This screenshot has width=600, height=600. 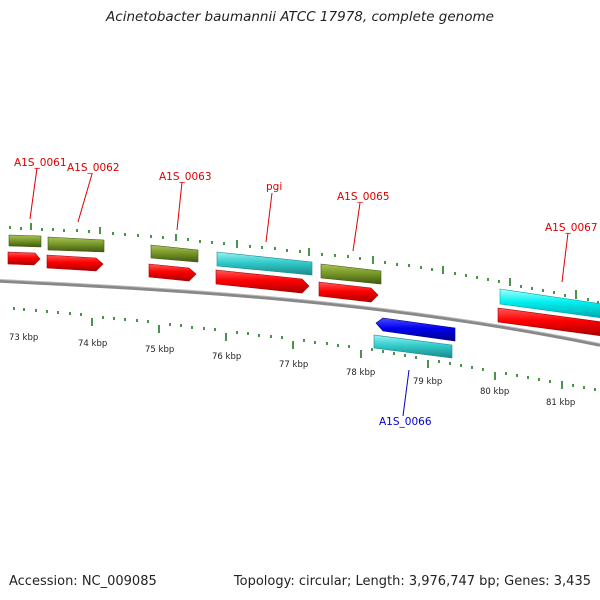 What do you see at coordinates (274, 187) in the screenshot?
I see `gene-label-pgi: pgi` at bounding box center [274, 187].